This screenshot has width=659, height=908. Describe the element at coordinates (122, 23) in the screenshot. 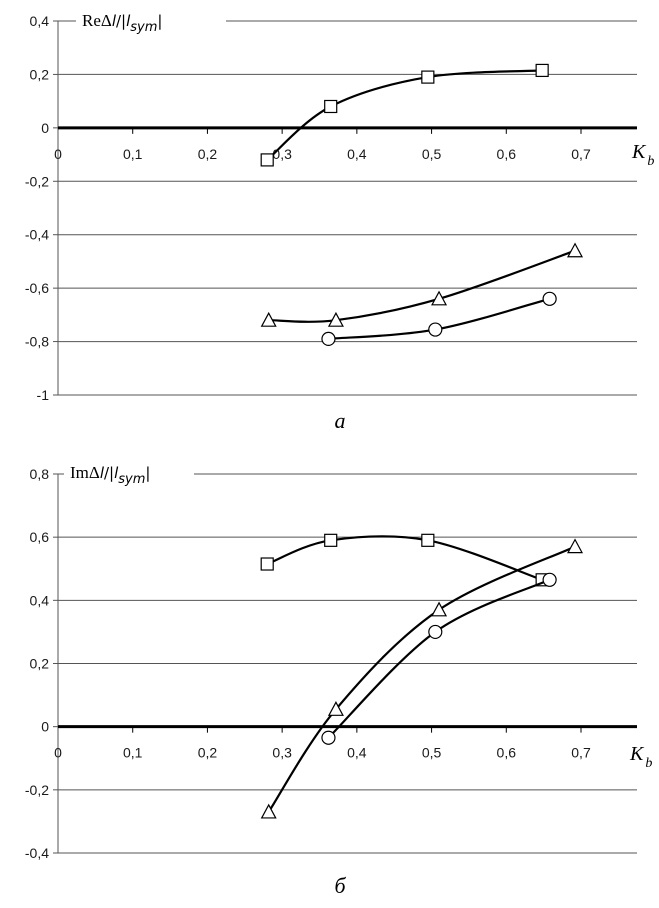

I see `y-axis-label: ReΔl/|lsym|` at that location.